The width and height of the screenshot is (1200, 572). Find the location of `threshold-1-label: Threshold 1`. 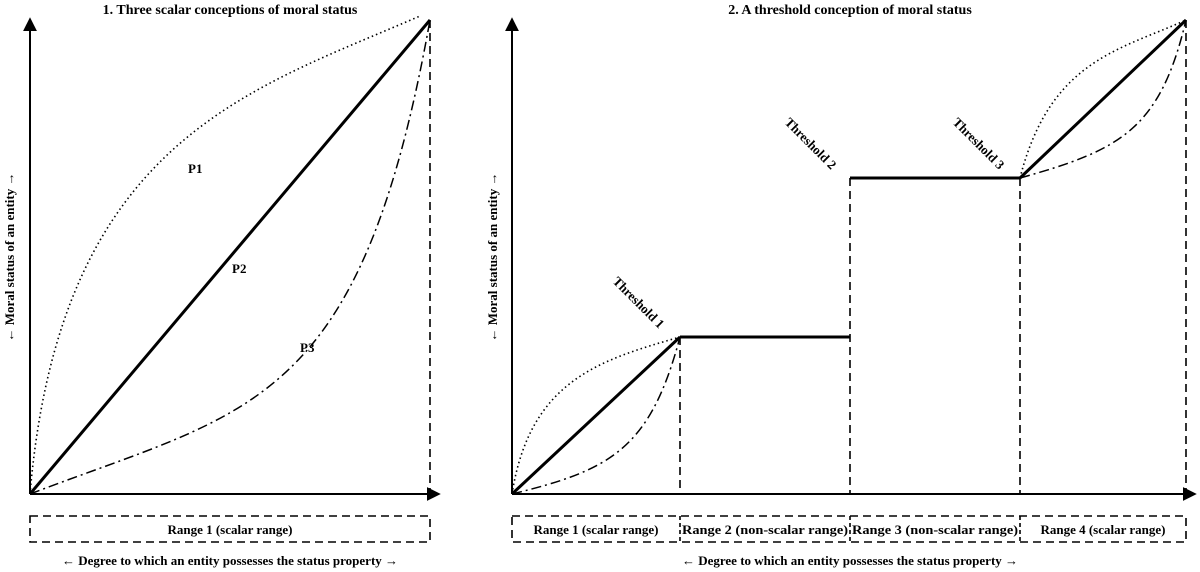

threshold-1-label: Threshold 1 is located at coordinates (639, 303).